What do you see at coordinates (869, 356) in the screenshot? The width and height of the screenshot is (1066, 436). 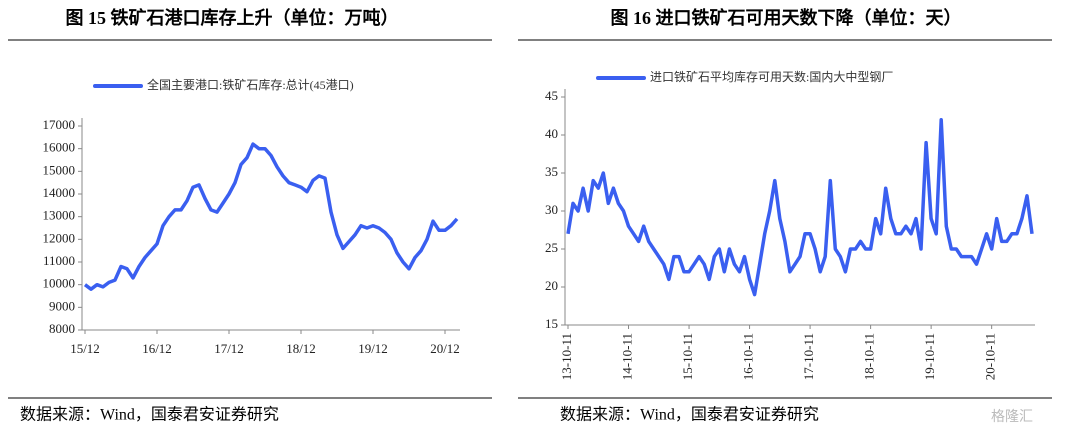 I see `x-tick-label: 18-10-11` at bounding box center [869, 356].